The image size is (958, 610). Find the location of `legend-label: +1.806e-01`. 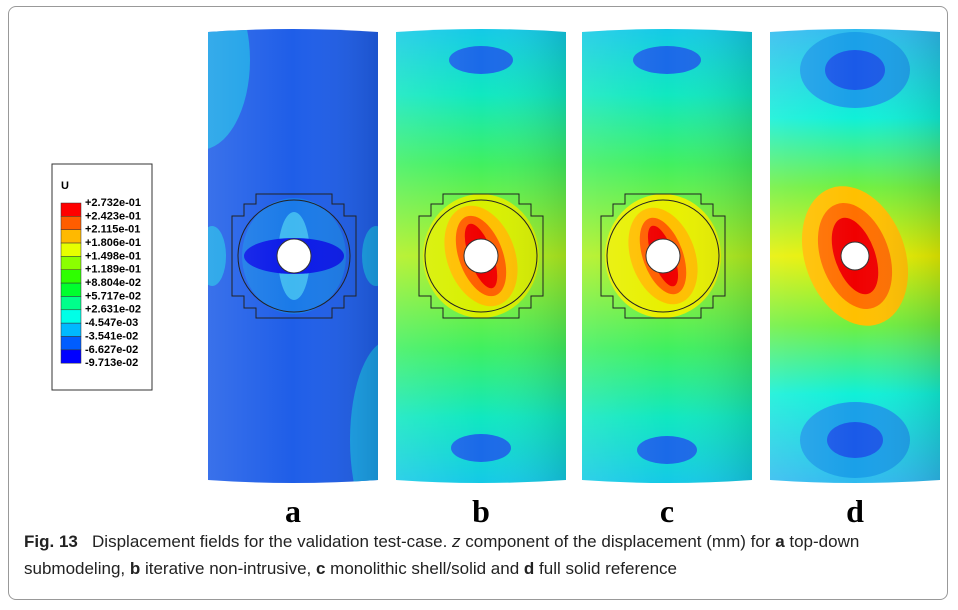

legend-label: +1.806e-01 is located at coordinates (113, 243).